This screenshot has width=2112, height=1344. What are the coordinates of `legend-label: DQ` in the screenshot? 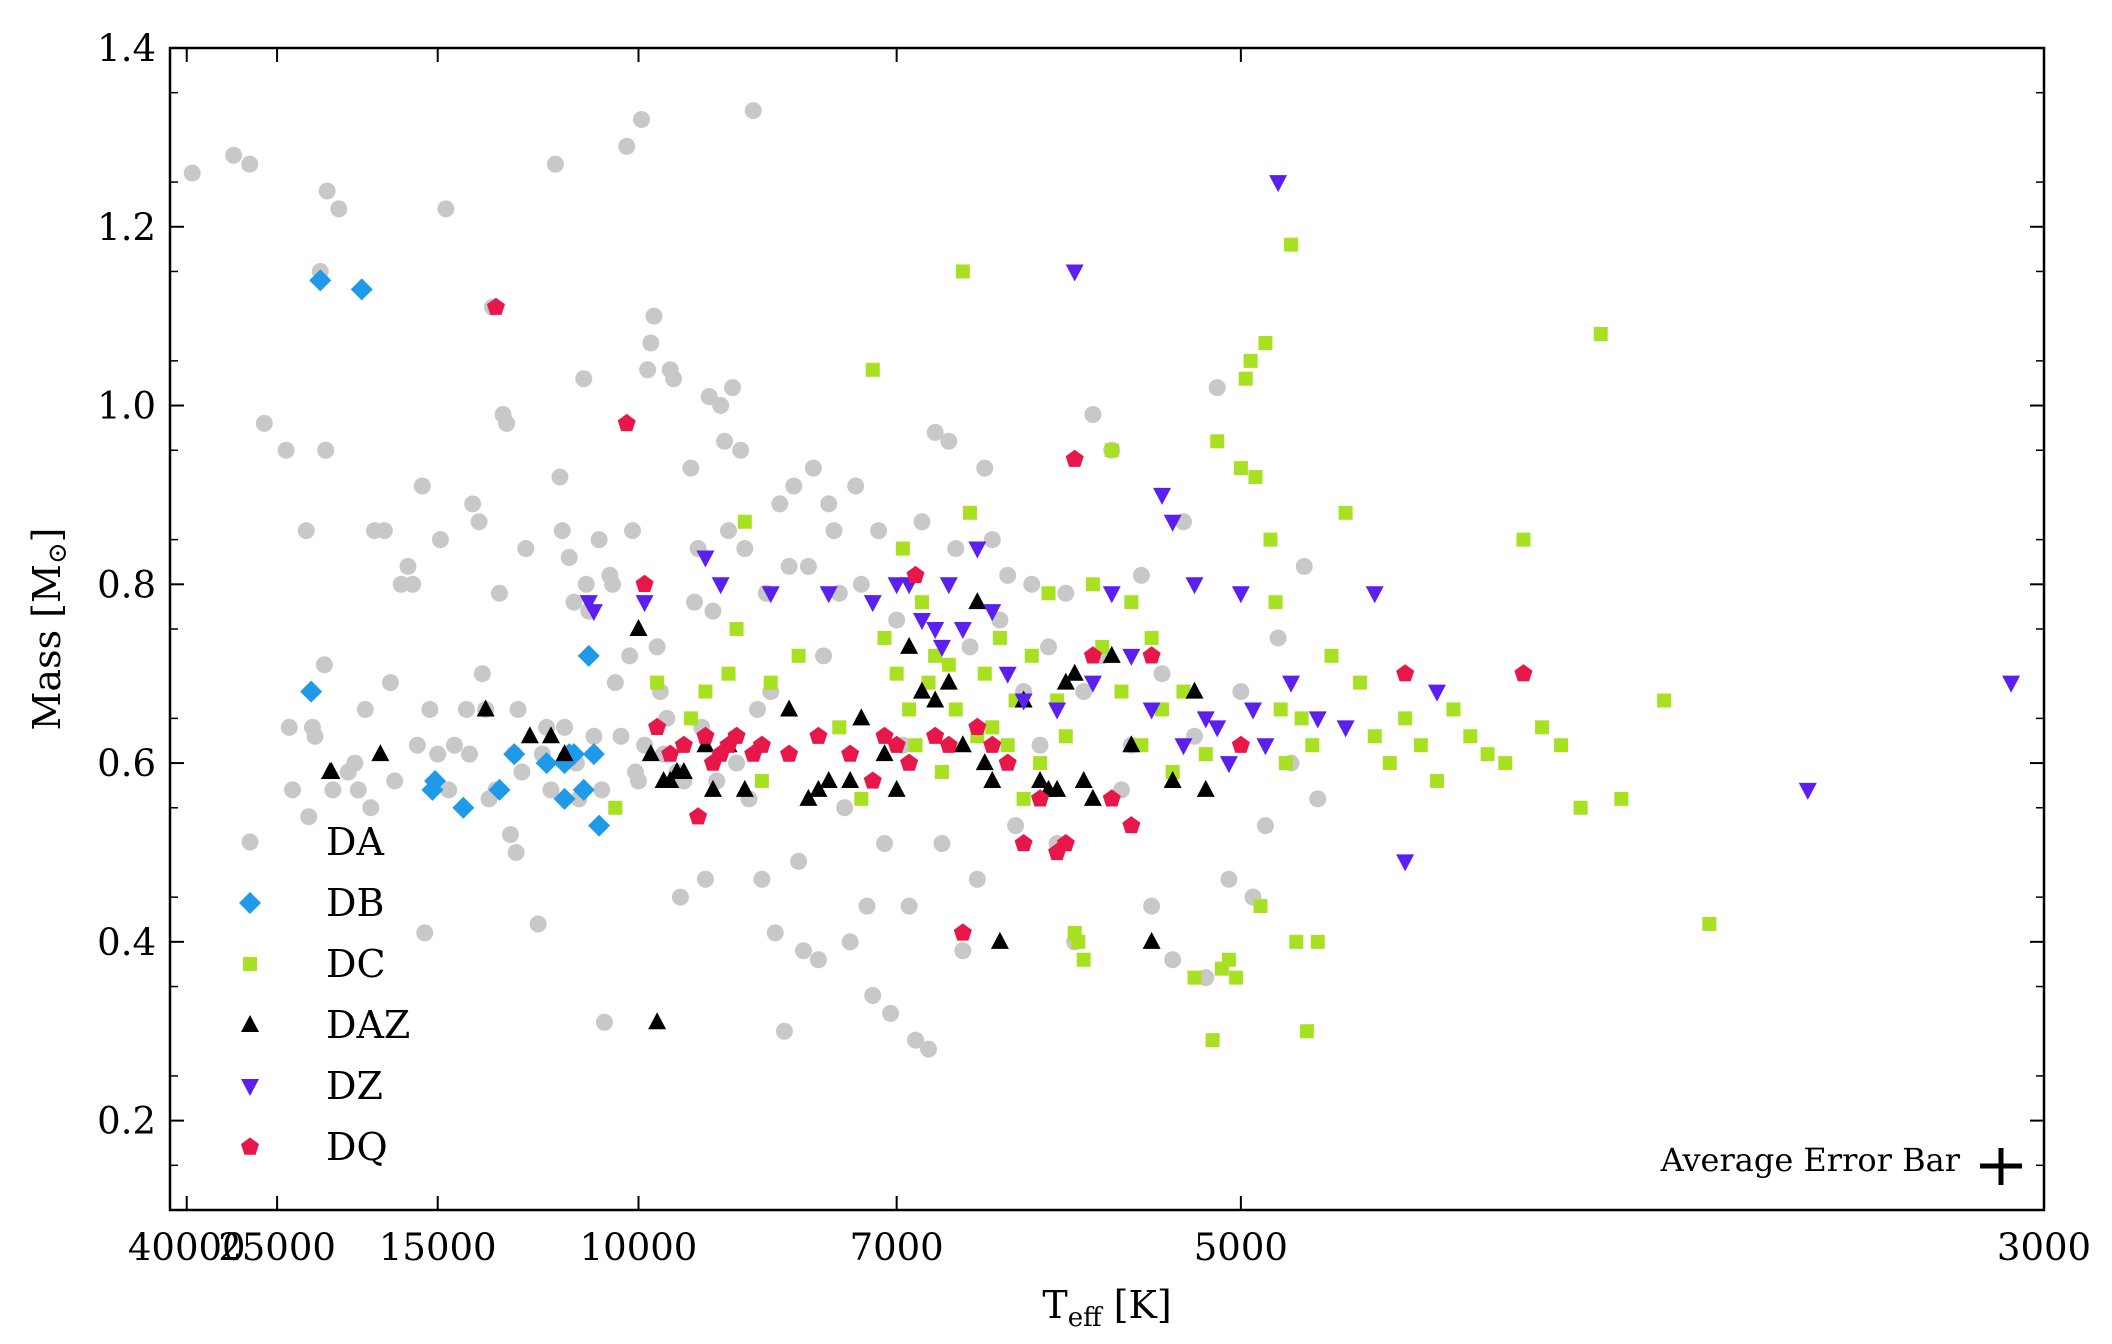 It's located at (357, 1147).